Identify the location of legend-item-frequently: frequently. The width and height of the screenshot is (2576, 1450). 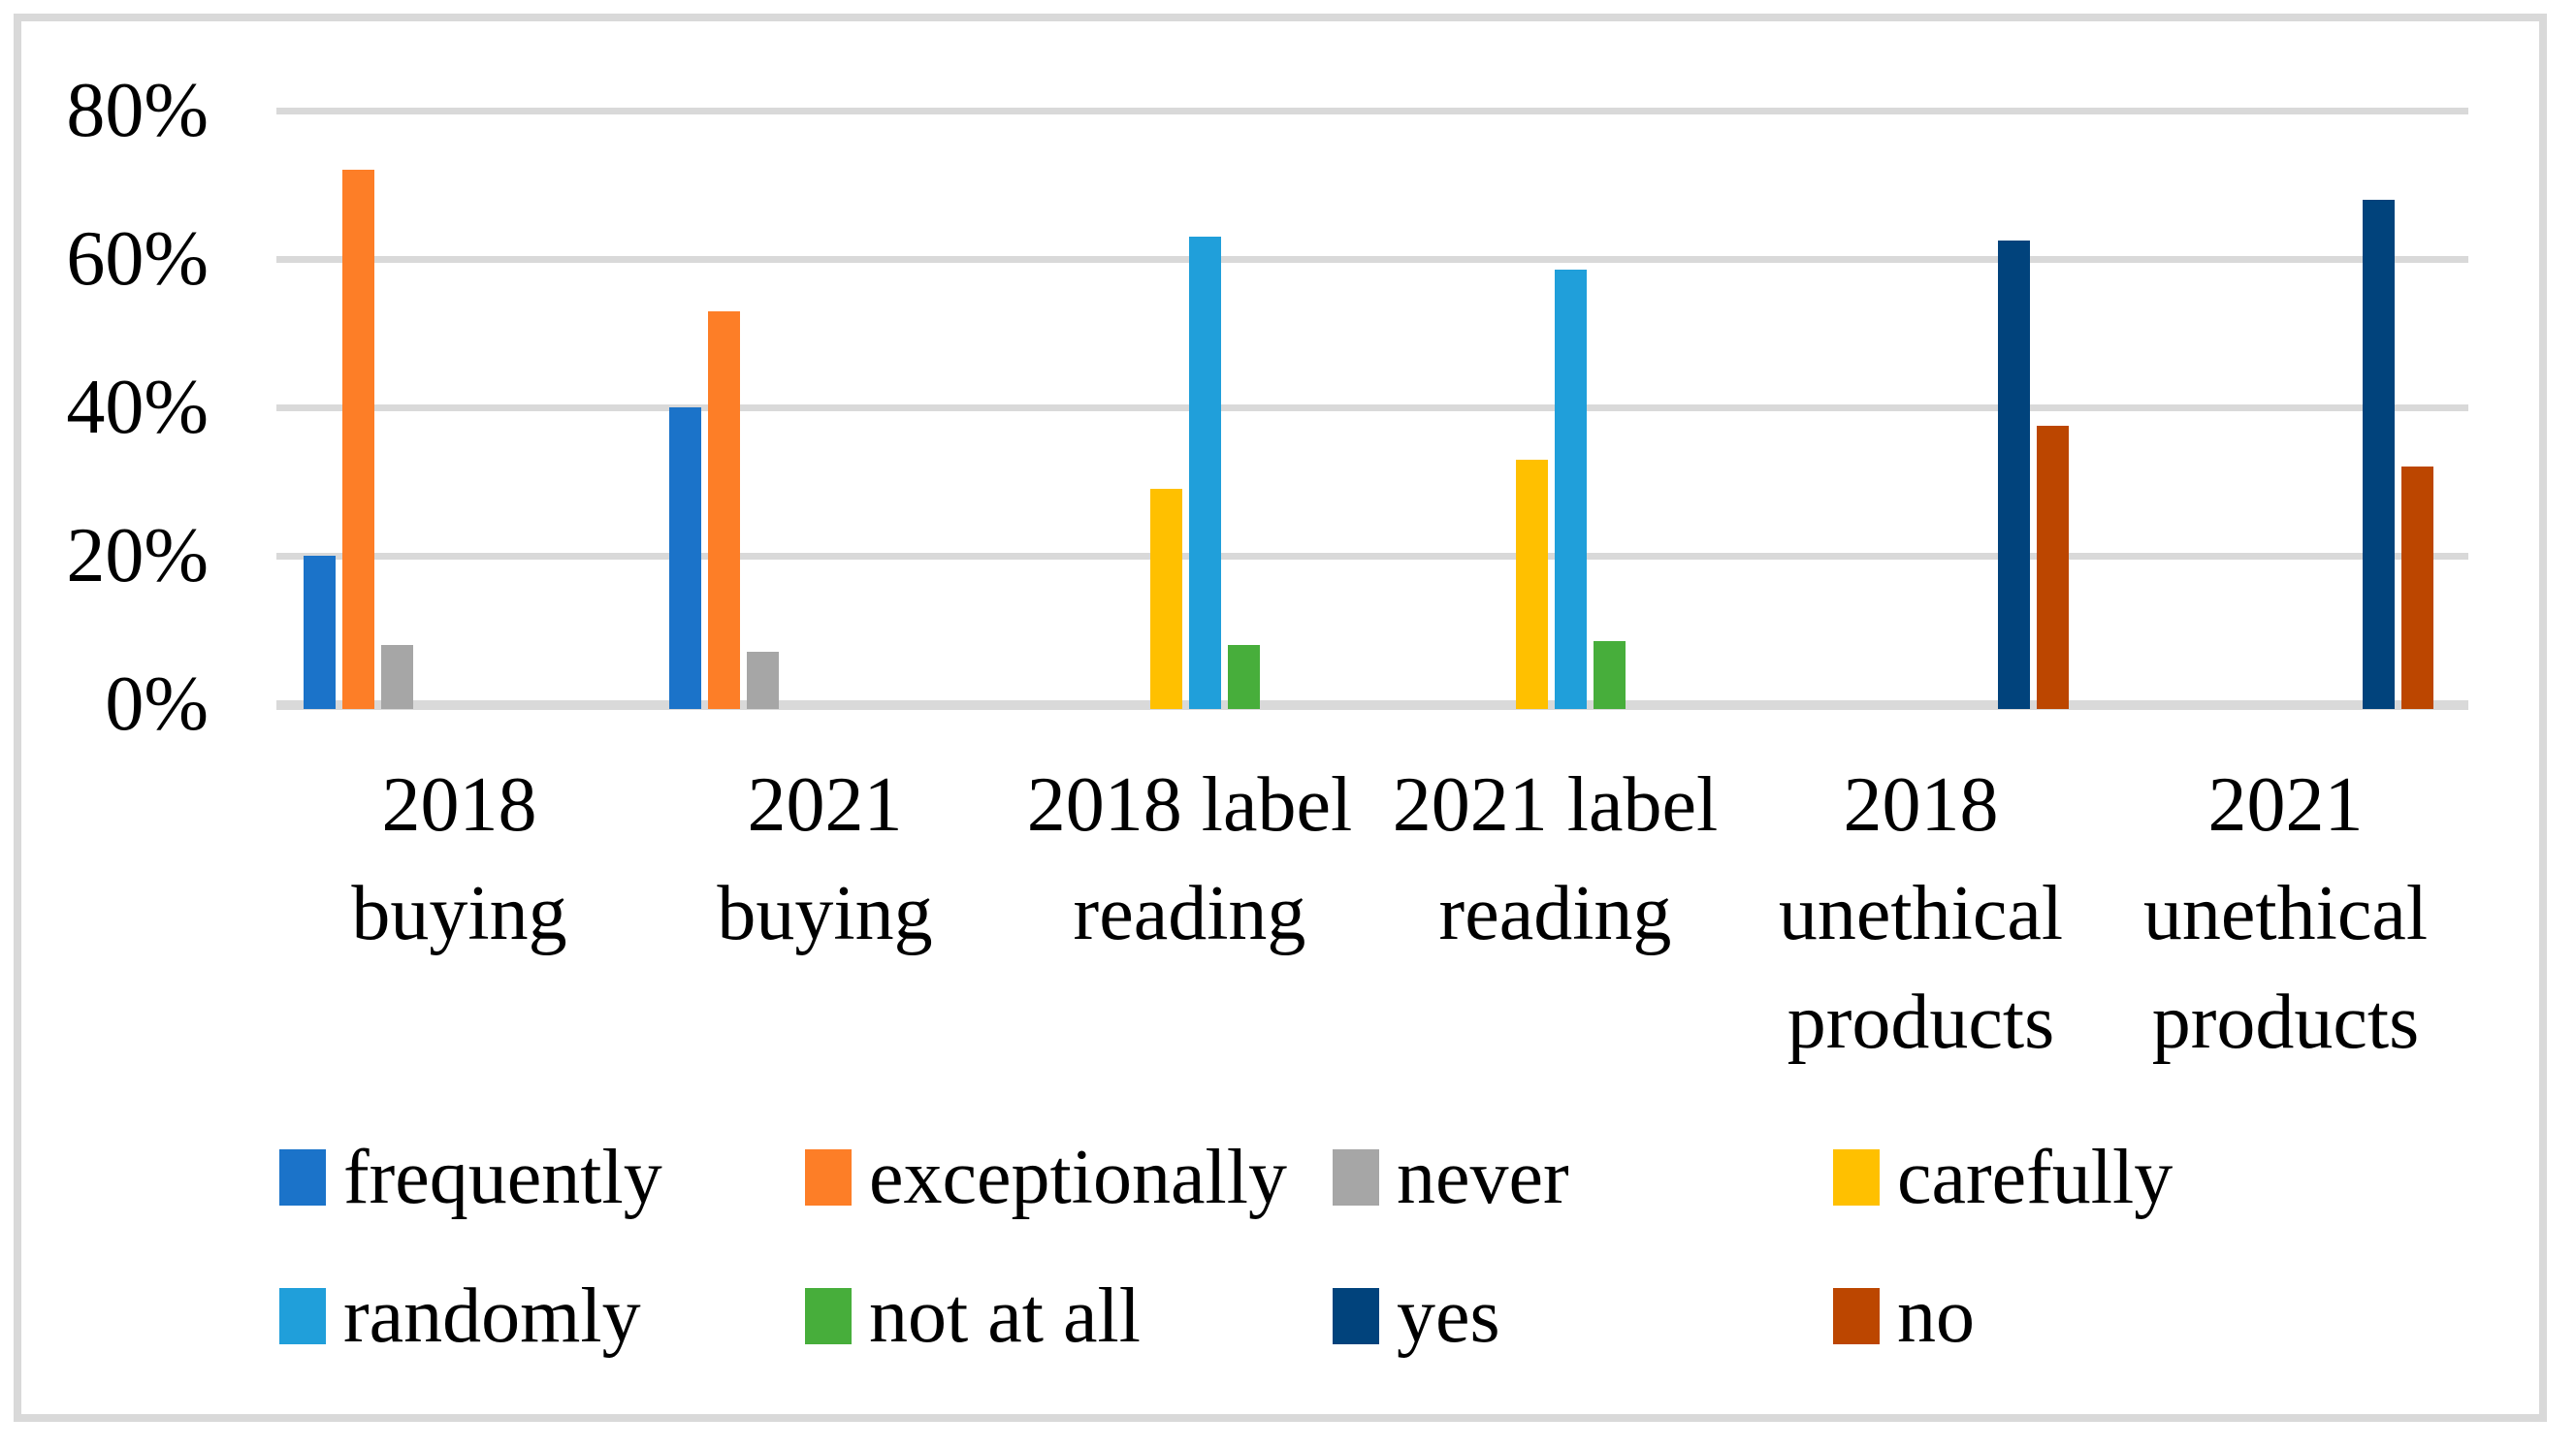
(470, 1177).